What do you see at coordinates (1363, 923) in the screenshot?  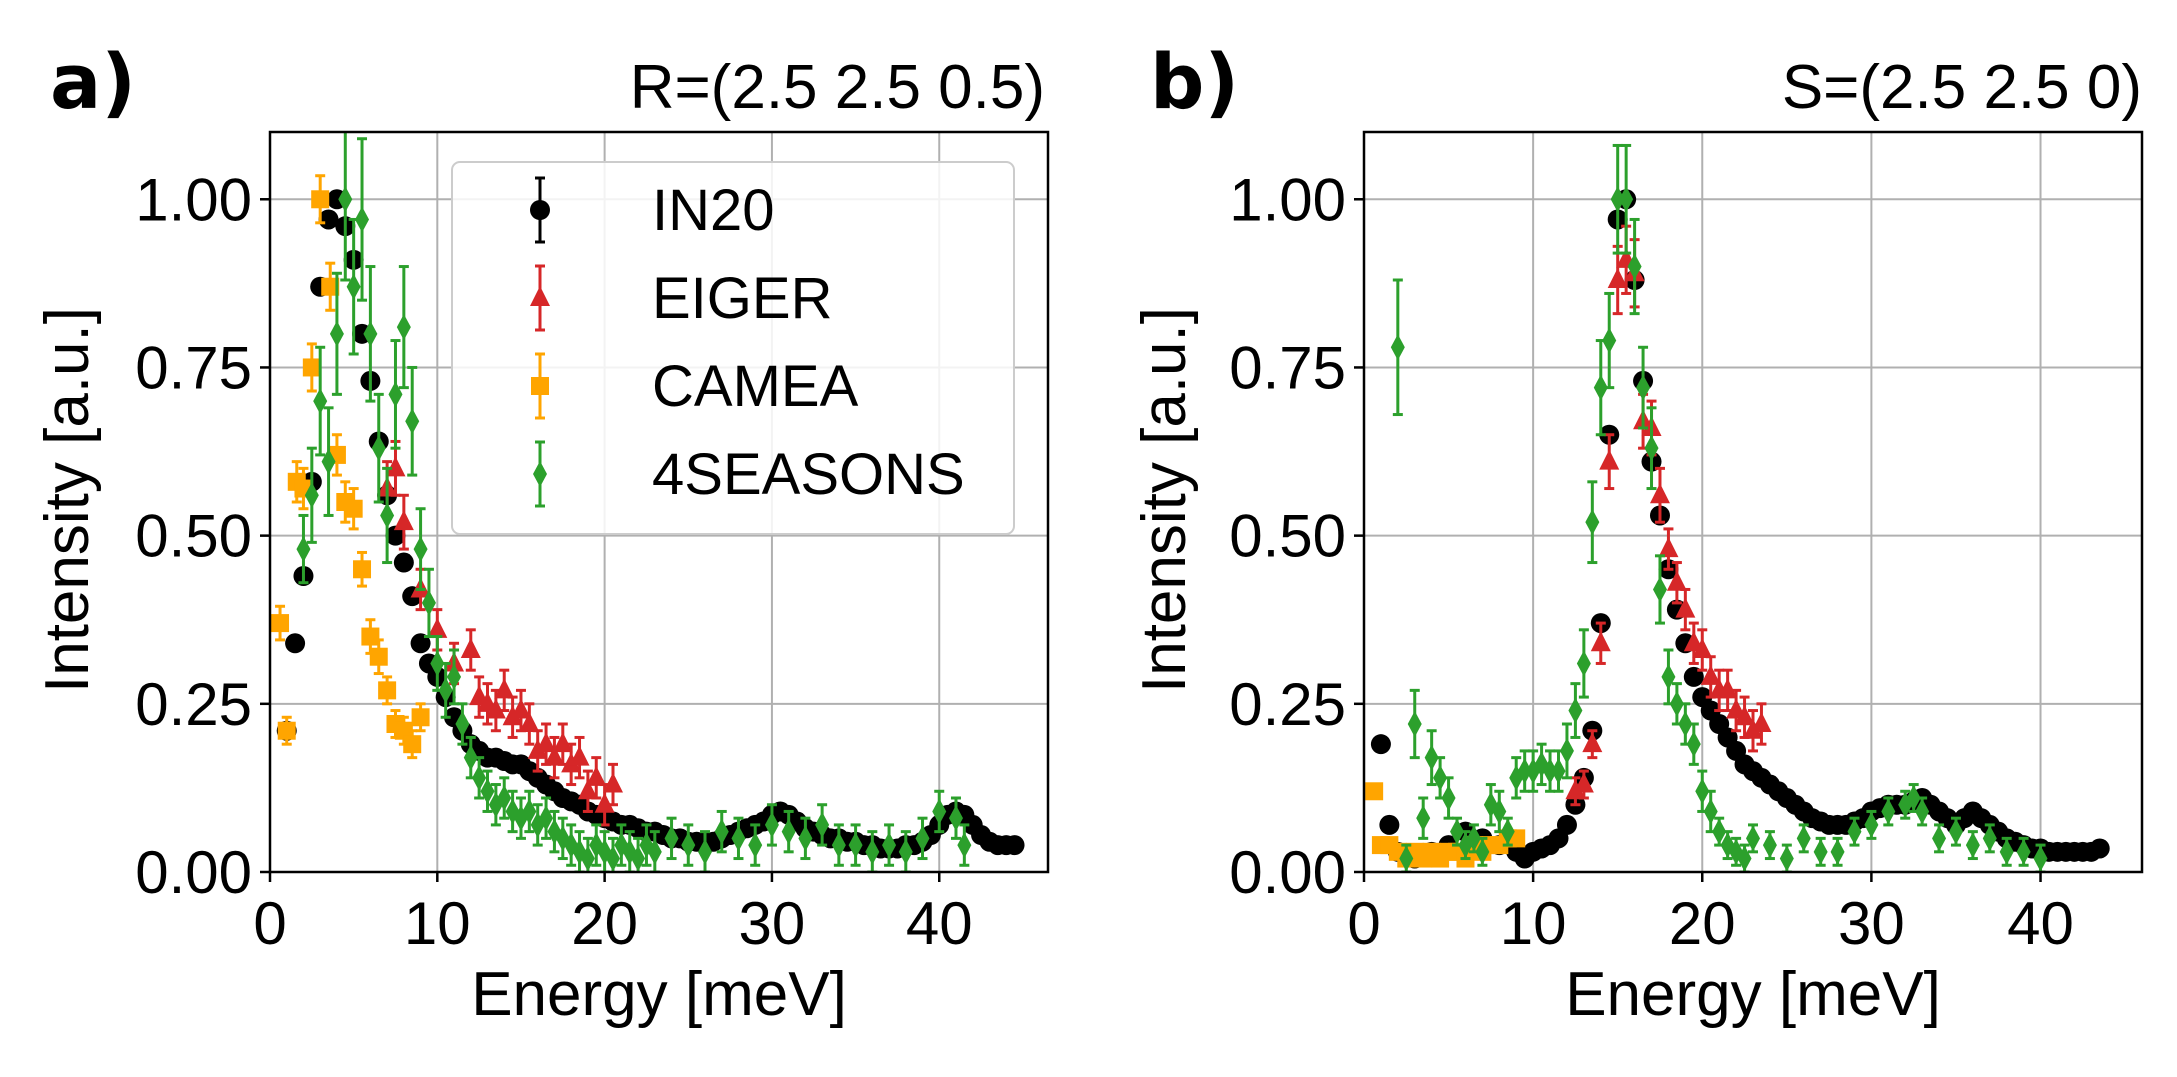 I see `x-tick-label: 0` at bounding box center [1363, 923].